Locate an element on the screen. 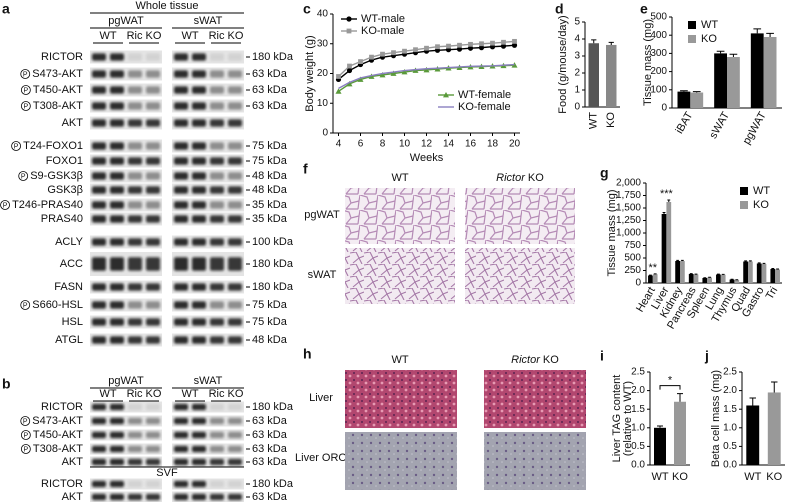  row-label: RICTOR is located at coordinates (62, 484).